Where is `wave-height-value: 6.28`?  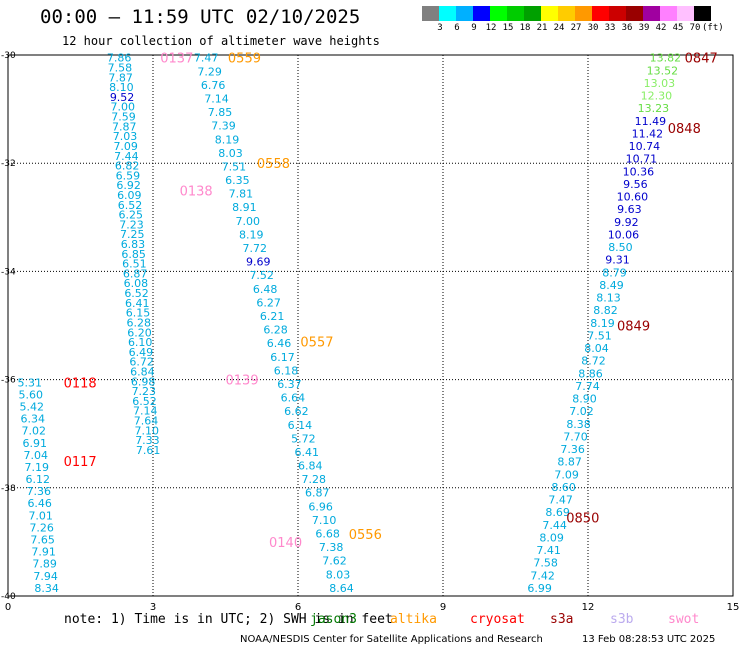 wave-height-value: 6.28 is located at coordinates (138, 322).